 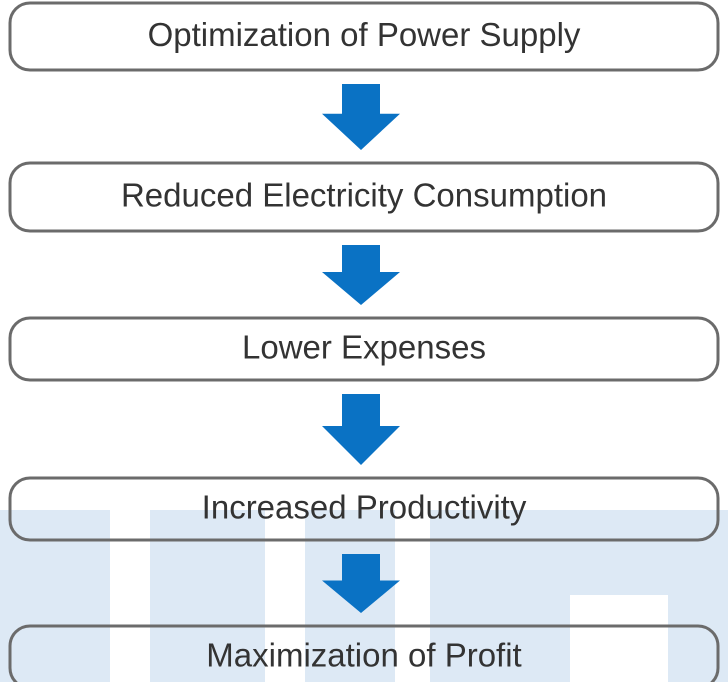 I want to click on node-label: Maximization of Profit, so click(x=363, y=655).